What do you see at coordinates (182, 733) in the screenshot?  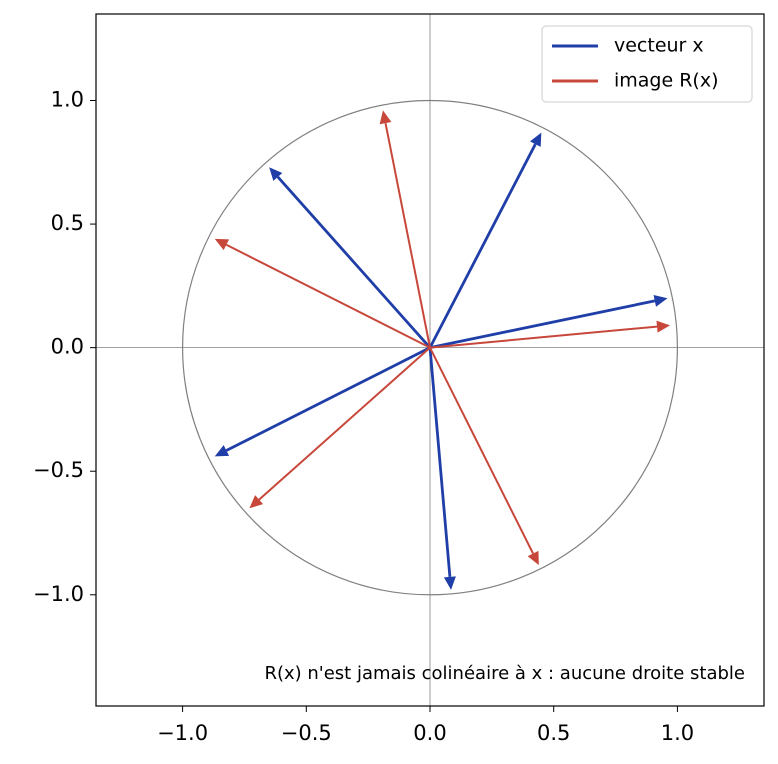 I see `x-tick-label: −1.0` at bounding box center [182, 733].